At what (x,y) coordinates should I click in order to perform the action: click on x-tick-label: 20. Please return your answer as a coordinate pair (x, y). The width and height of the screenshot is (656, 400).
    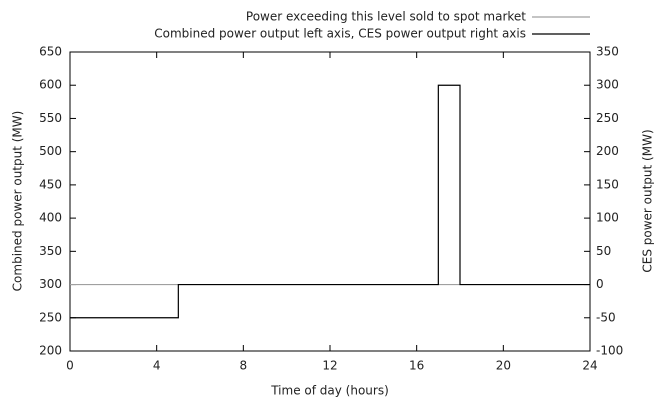
    Looking at the image, I should click on (503, 366).